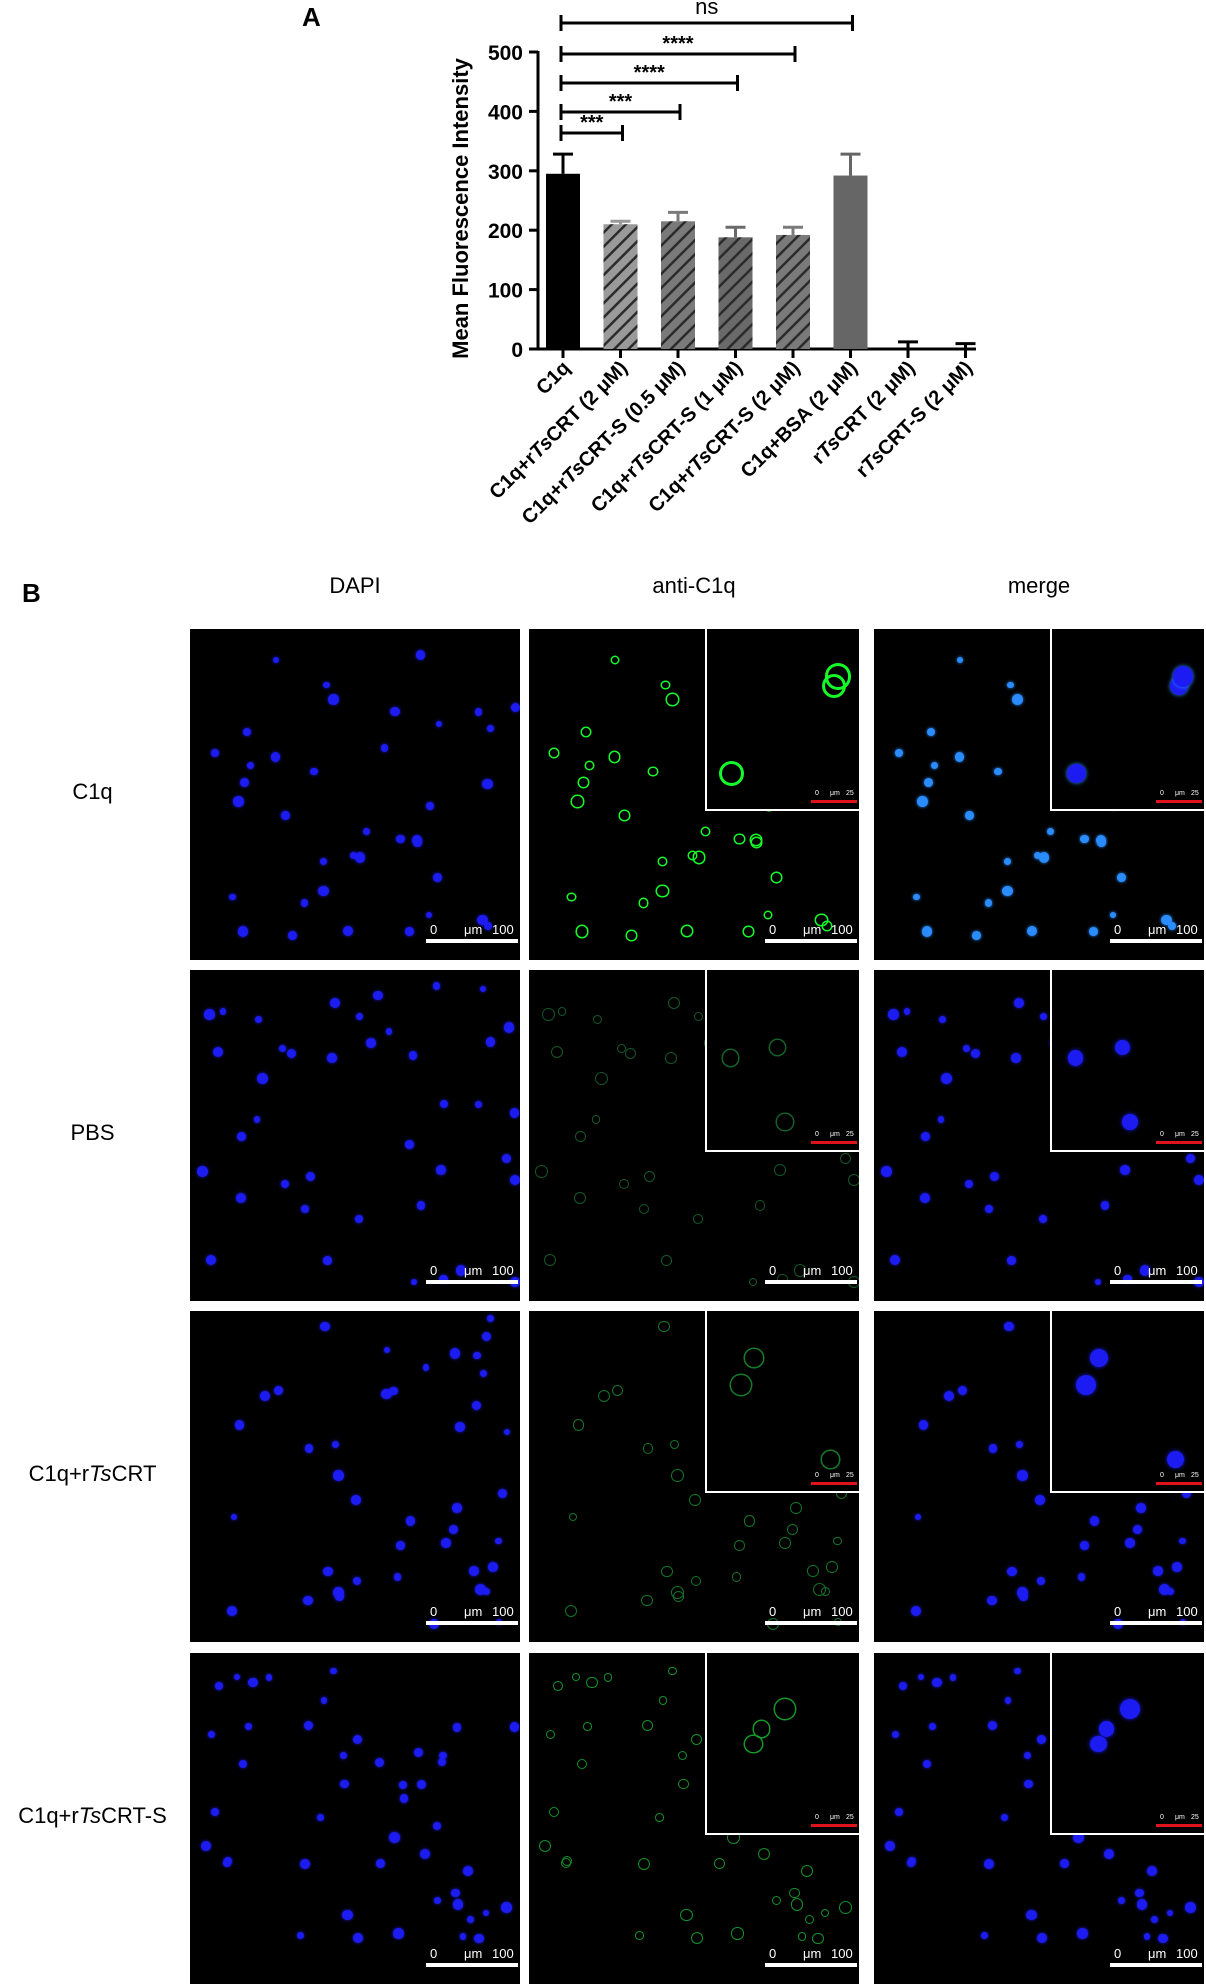 Image resolution: width=1206 pixels, height=1986 pixels. What do you see at coordinates (834, 801) in the screenshot?
I see `inset-scale-bar` at bounding box center [834, 801].